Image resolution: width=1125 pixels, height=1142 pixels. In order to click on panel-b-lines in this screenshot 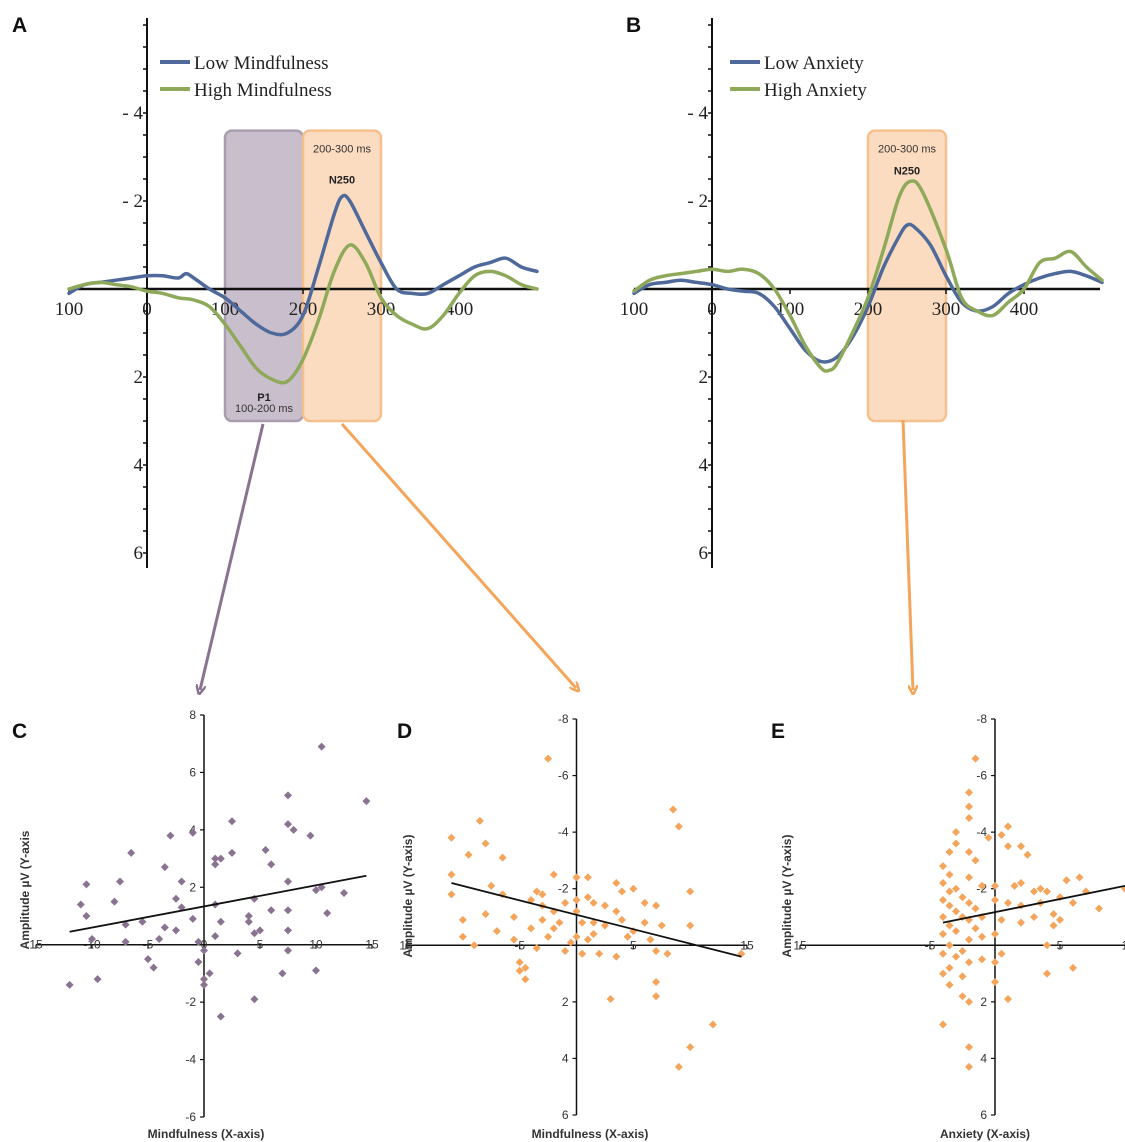, I will do `click(868, 276)`.